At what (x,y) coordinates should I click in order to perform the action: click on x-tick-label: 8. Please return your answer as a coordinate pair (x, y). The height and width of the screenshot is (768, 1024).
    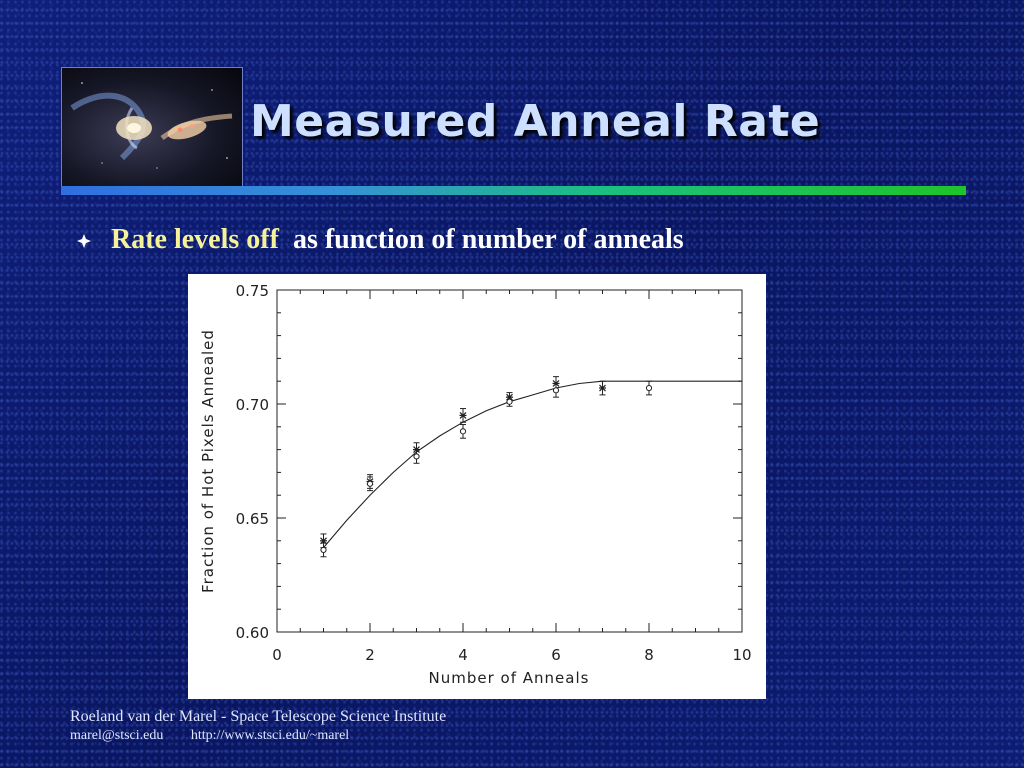
    Looking at the image, I should click on (649, 655).